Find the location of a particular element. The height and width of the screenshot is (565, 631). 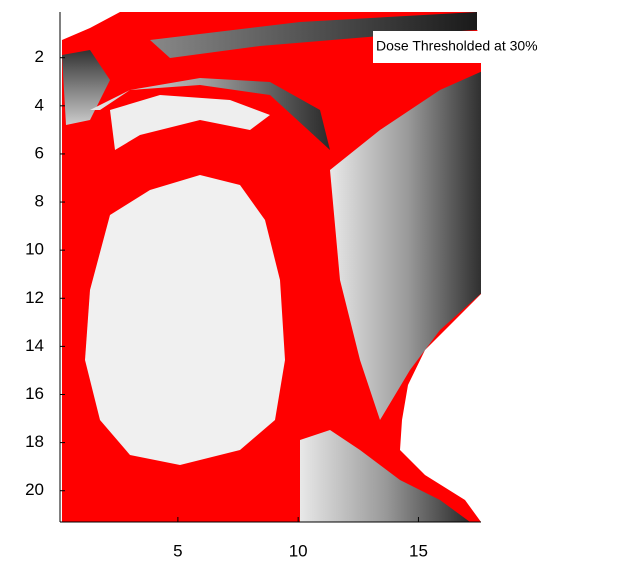

low-dose-area is located at coordinates (190, 122).